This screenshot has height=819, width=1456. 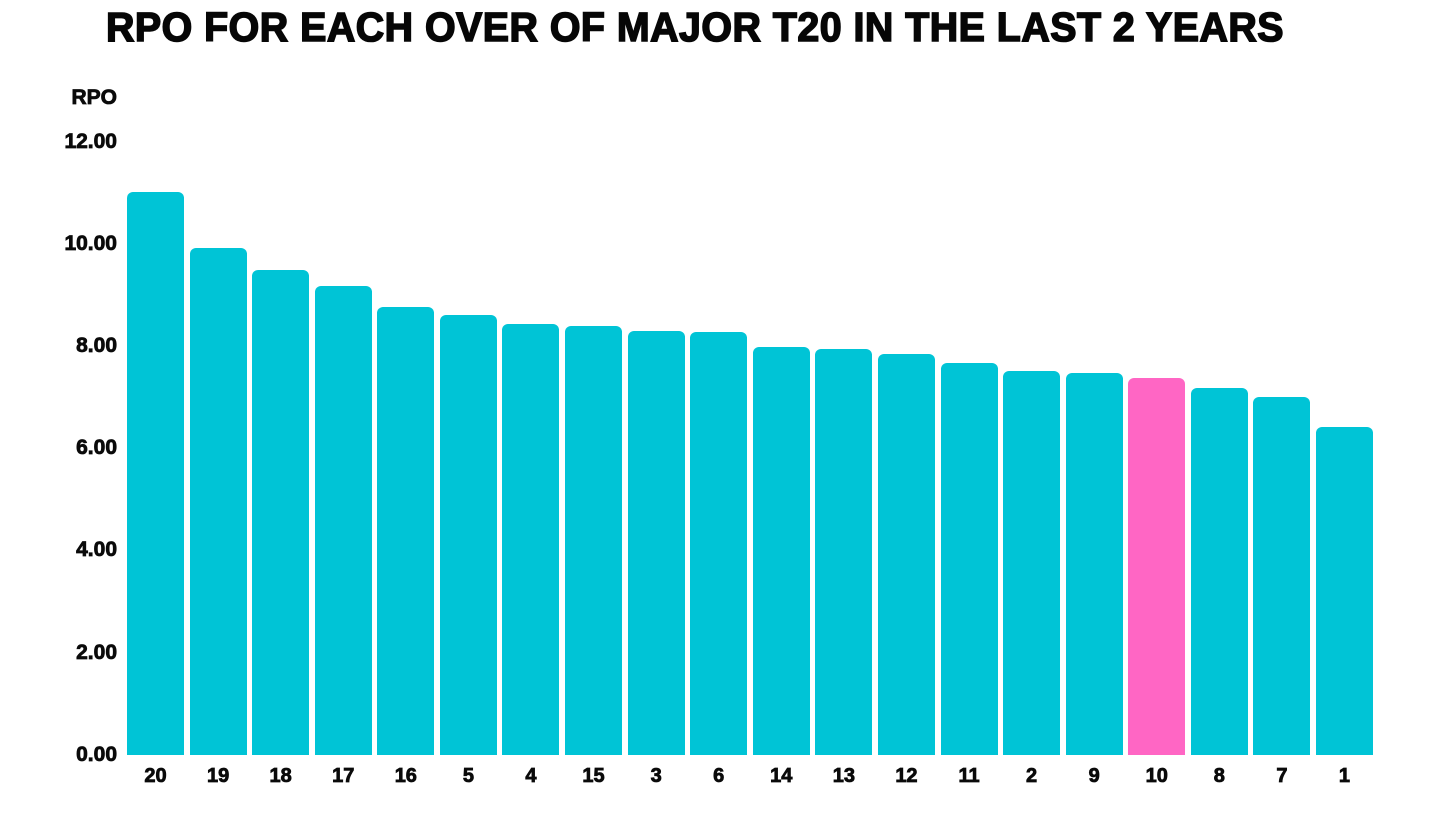 What do you see at coordinates (969, 776) in the screenshot?
I see `x-tick-label-11: 11` at bounding box center [969, 776].